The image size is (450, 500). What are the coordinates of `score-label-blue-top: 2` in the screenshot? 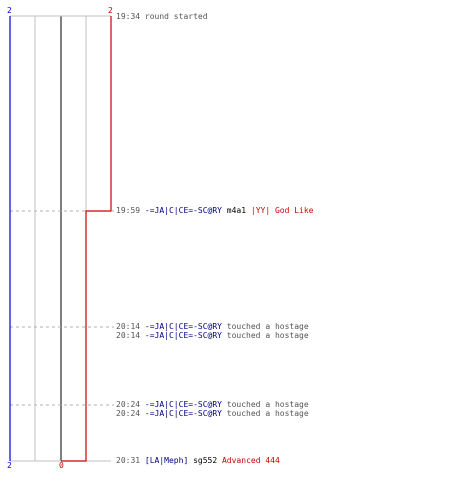 It's located at (9, 10).